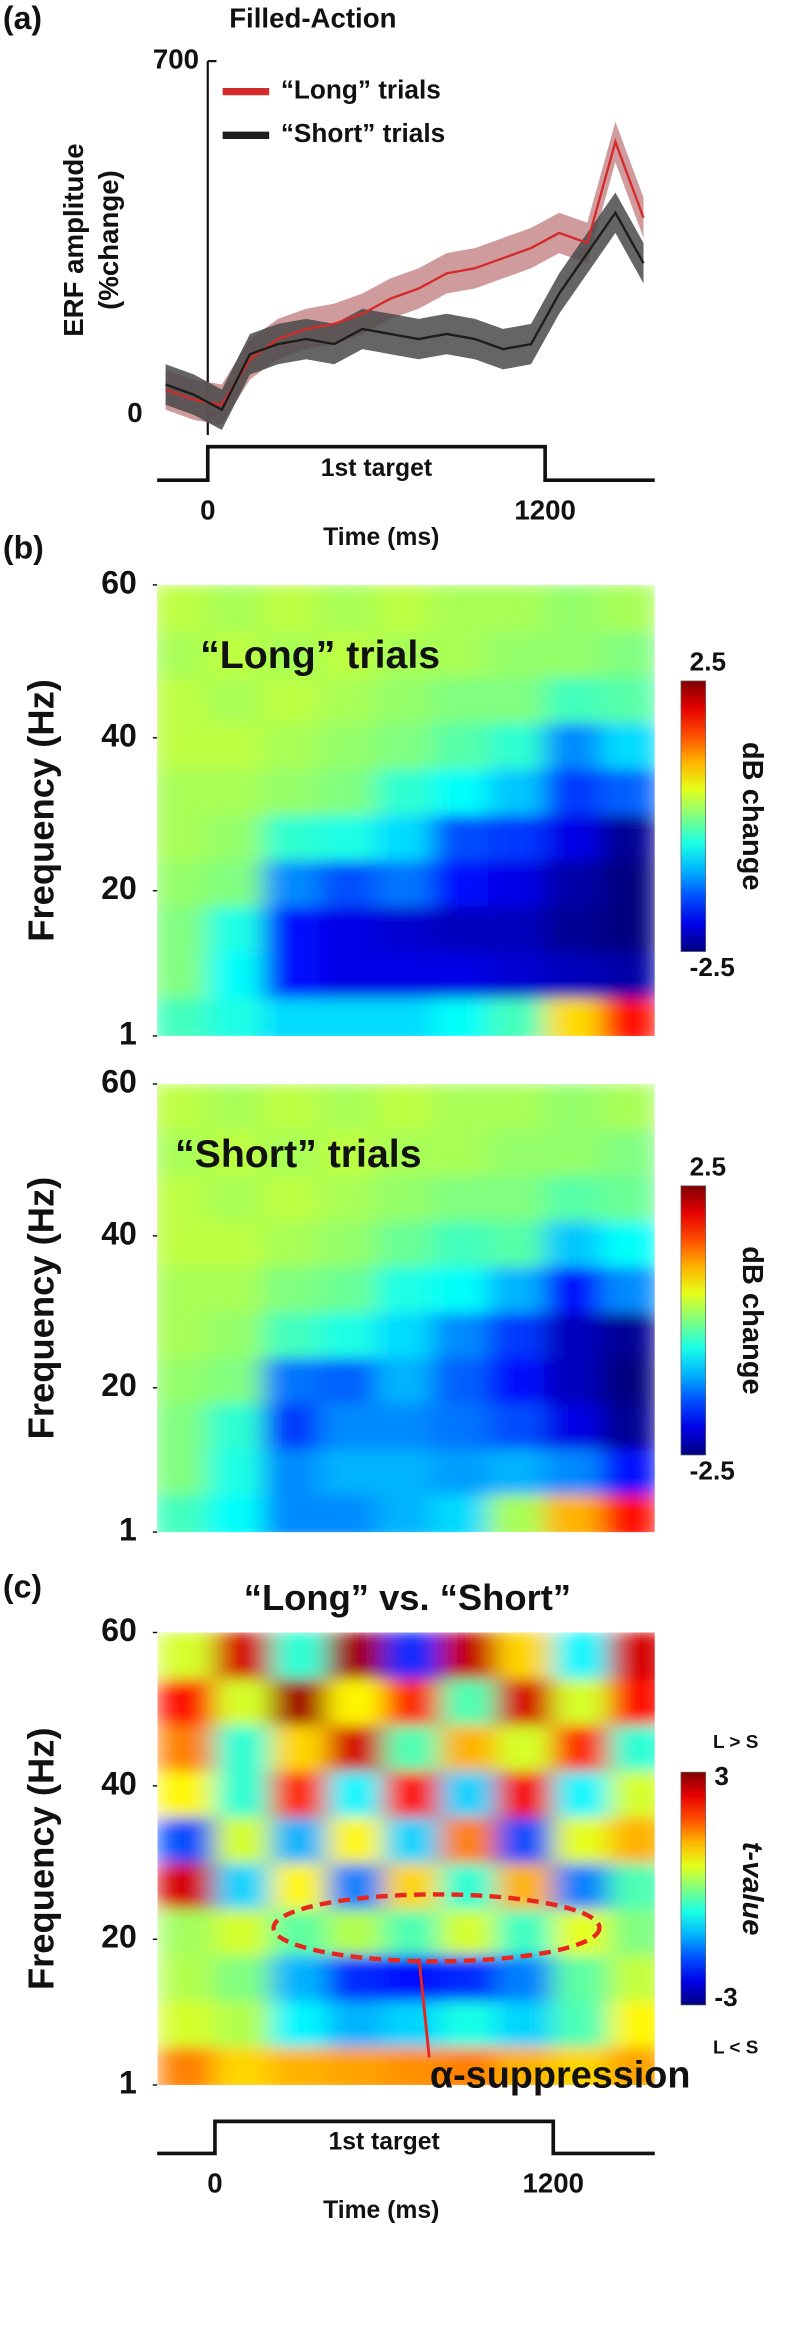 Image resolution: width=793 pixels, height=2329 pixels. I want to click on colorbar-tick-label: 2.5, so click(708, 1166).